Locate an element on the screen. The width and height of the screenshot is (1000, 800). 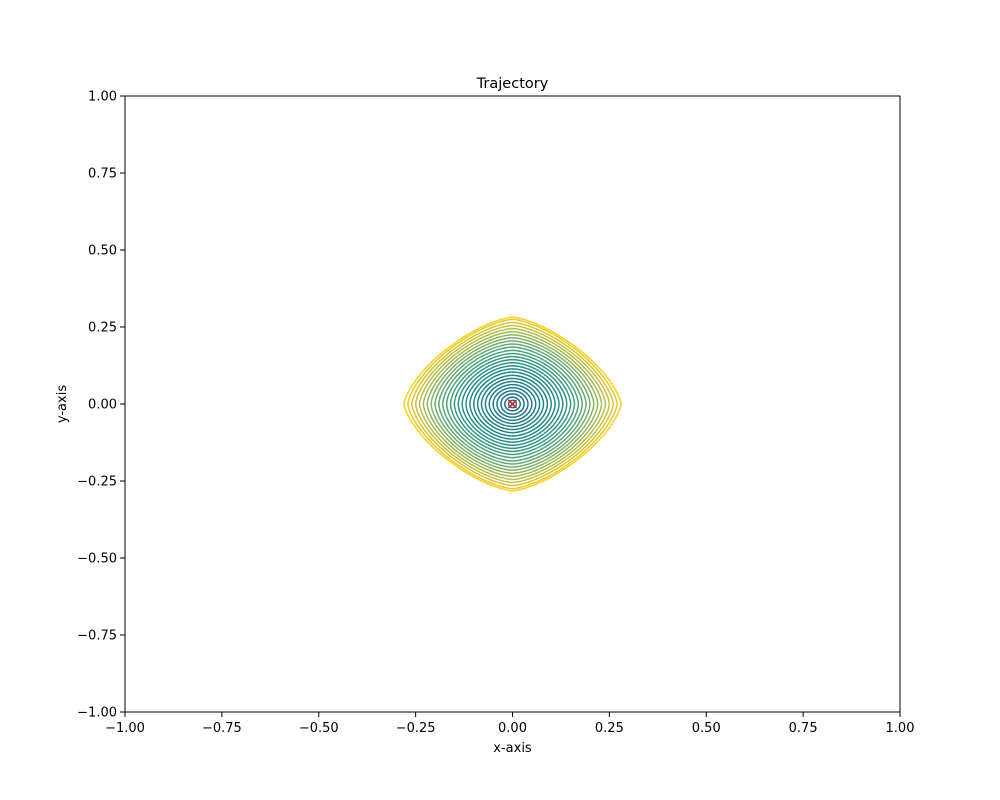
x-axis: −1.00 −0.75 −0.50 −0.25 0.00 0.25 0.50 0.75 1.00 is located at coordinates (509, 724).